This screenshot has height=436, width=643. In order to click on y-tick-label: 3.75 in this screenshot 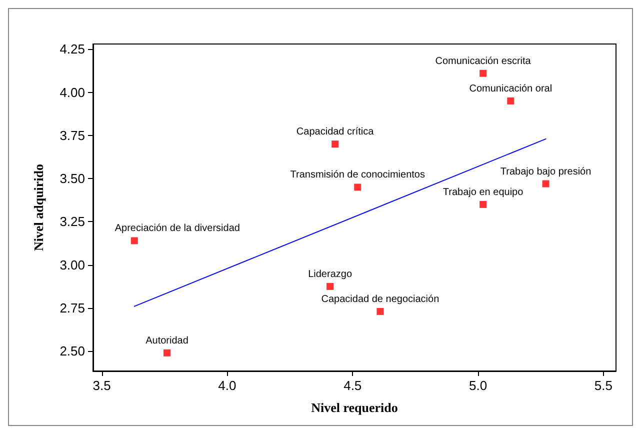, I will do `click(72, 135)`.